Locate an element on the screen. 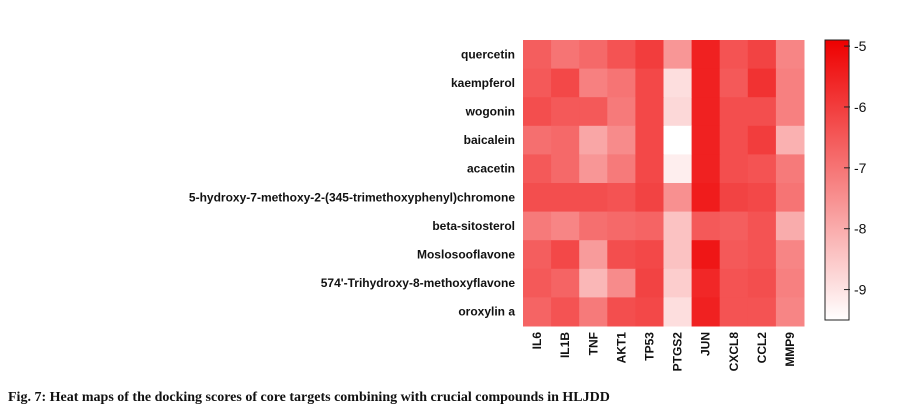  column-label: CXCL8 is located at coordinates (734, 352).